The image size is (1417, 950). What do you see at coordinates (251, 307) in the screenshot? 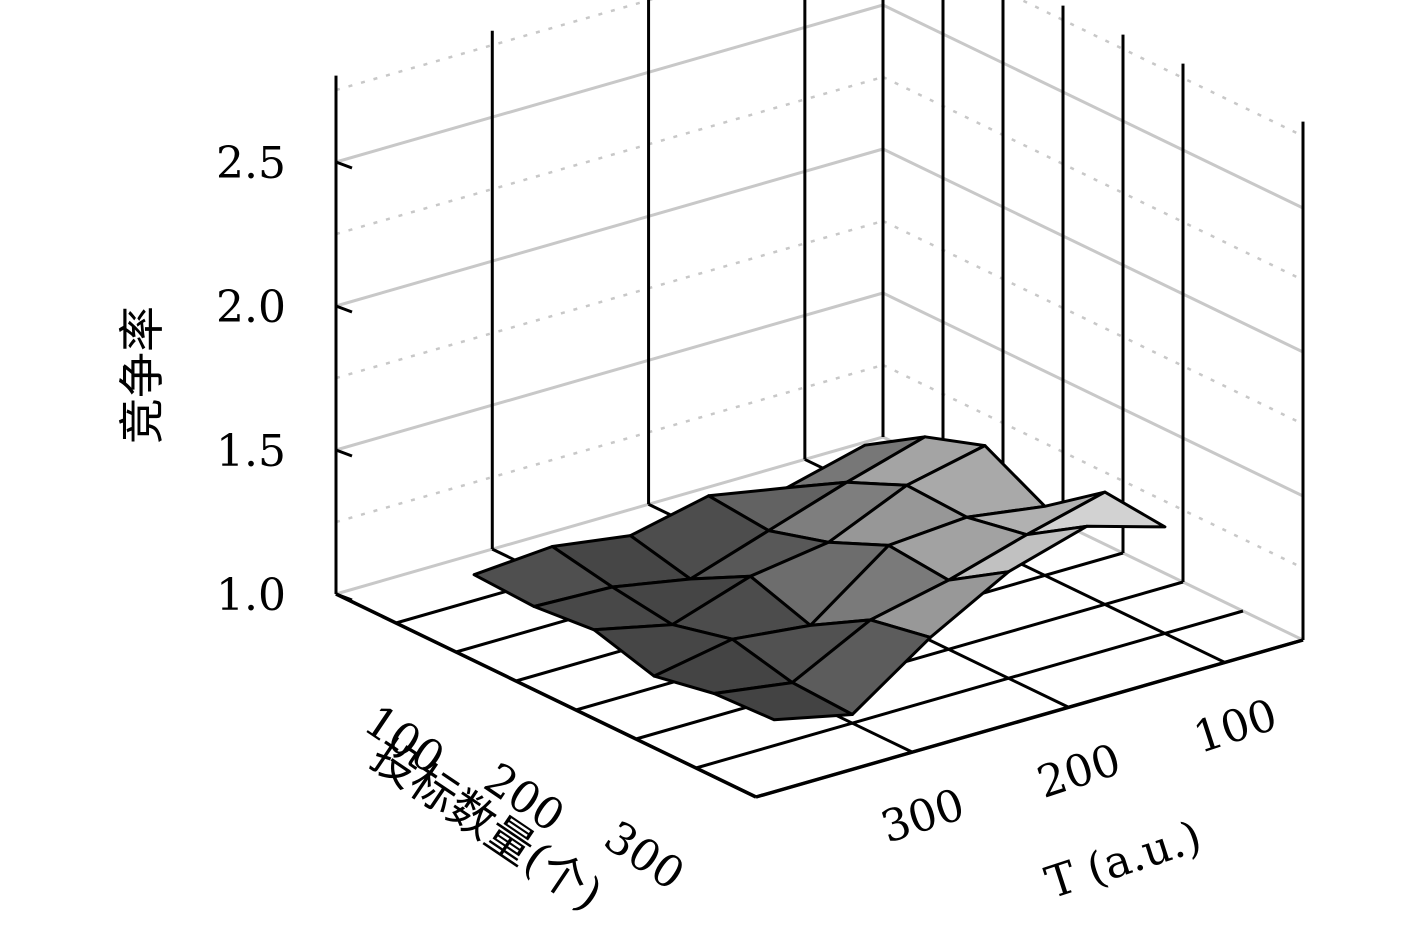
I see `z-tick-label: 2.0` at bounding box center [251, 307].